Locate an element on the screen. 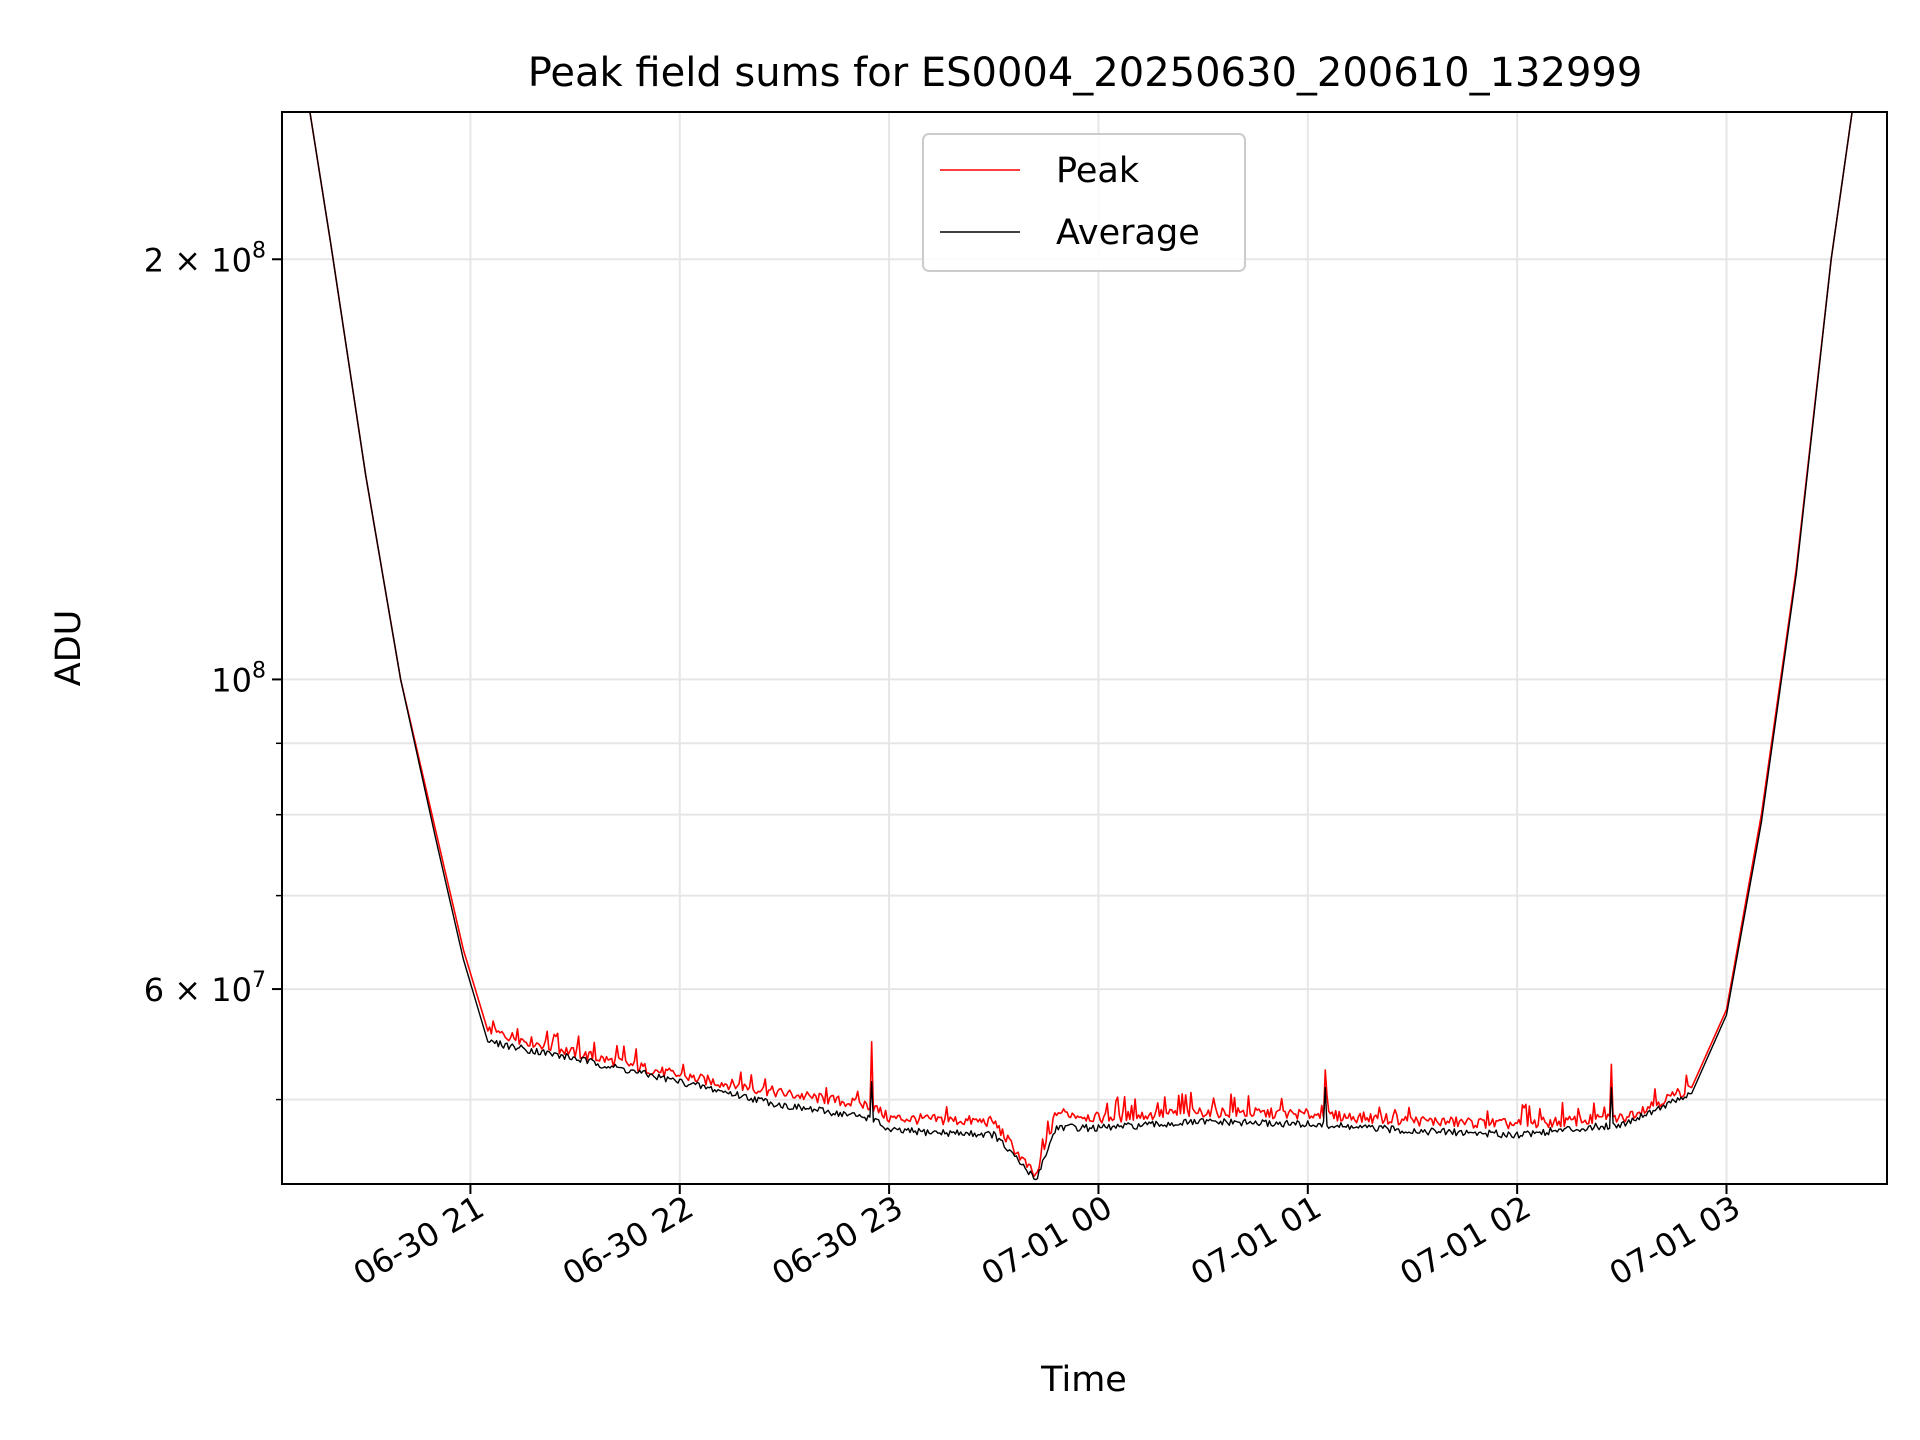 This screenshot has height=1440, width=1920. y-tick-label: 6 × 107 is located at coordinates (205, 988).